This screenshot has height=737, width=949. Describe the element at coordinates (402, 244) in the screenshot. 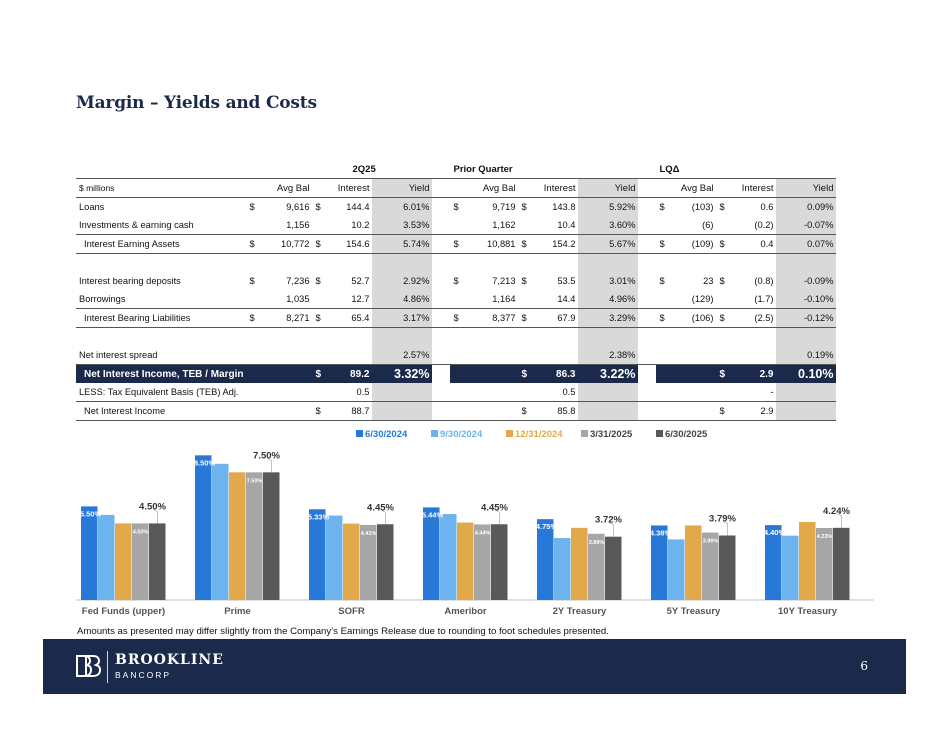

I see `cell: 5.74%` at that location.